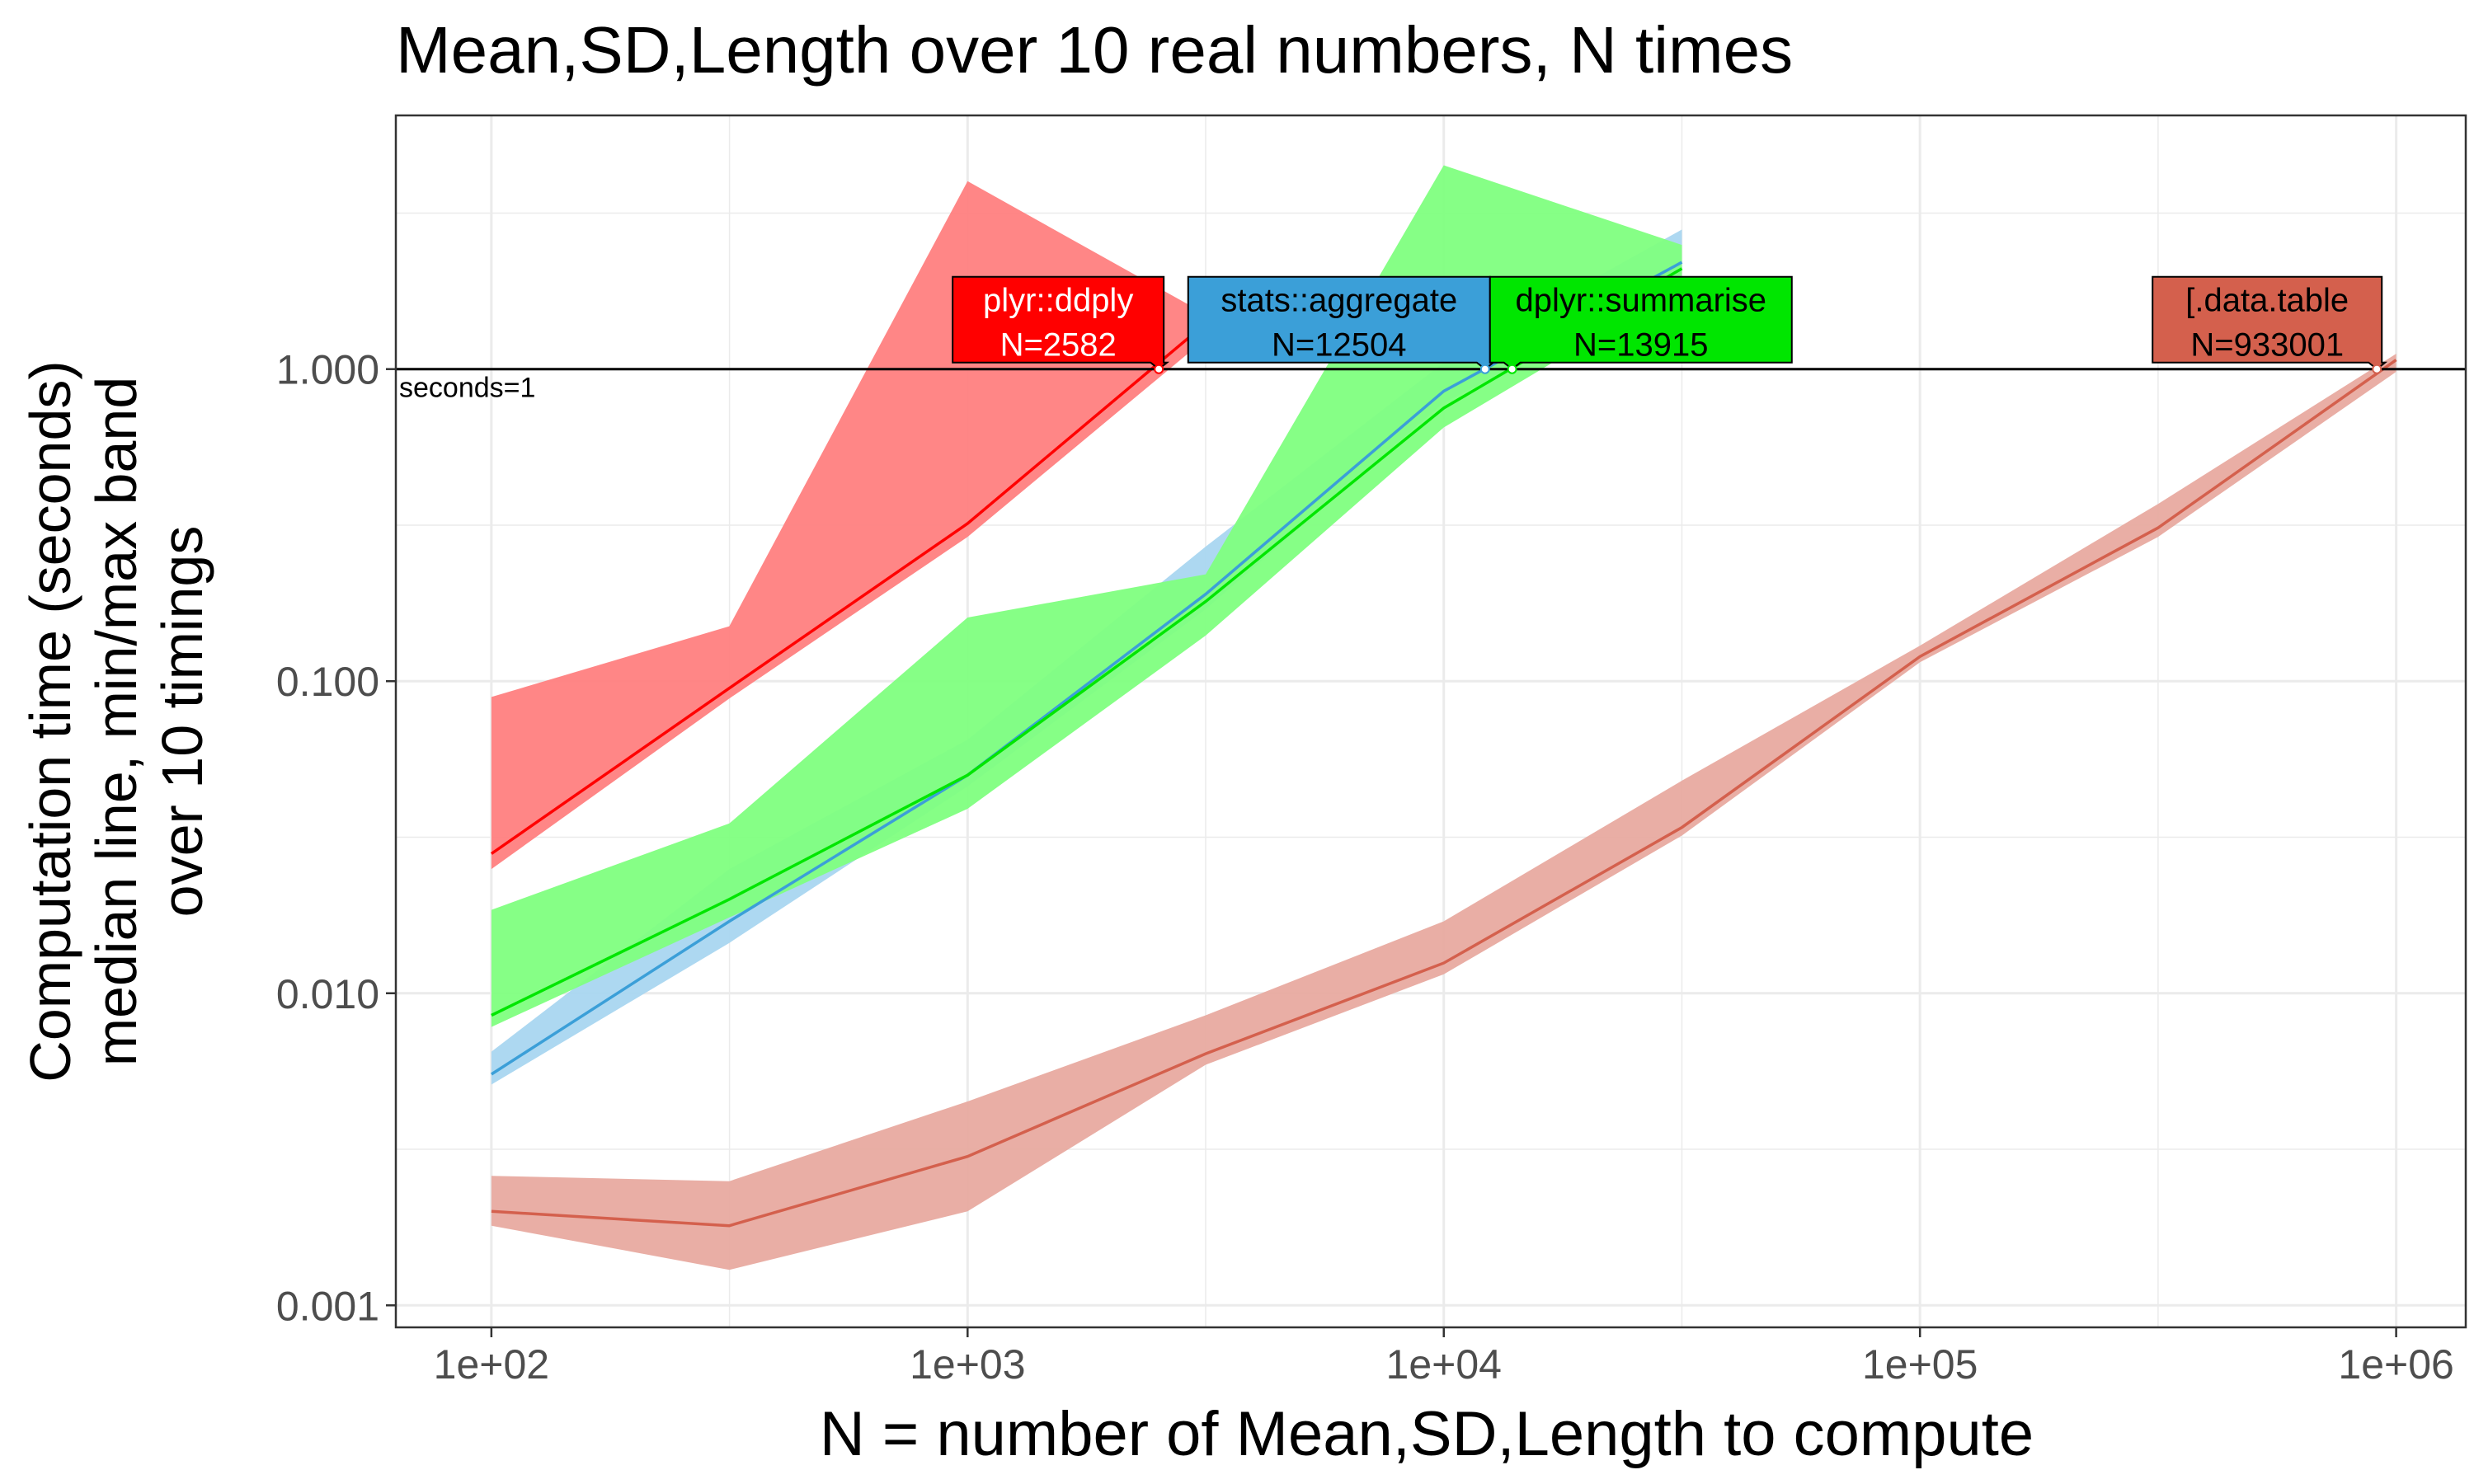  Describe the element at coordinates (1427, 1434) in the screenshot. I see `x-axis-title: N = number of Mean,SD,Length to compute` at that location.